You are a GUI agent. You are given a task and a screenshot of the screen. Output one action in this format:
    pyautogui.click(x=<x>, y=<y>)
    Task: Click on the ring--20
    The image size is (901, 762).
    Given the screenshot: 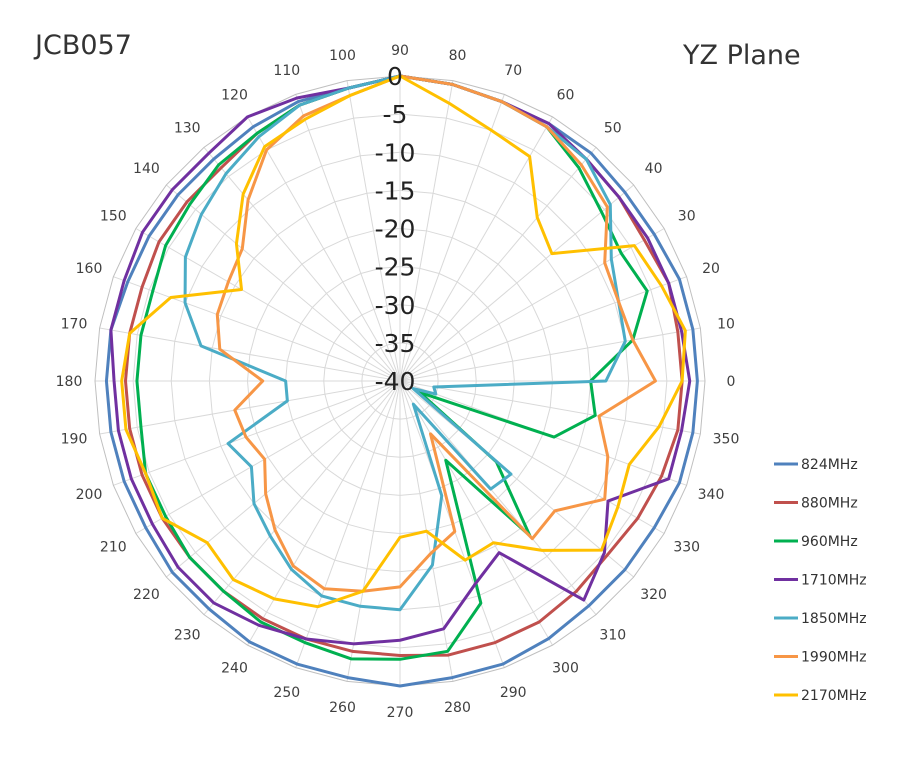 What is the action you would take?
    pyautogui.click(x=400, y=381)
    